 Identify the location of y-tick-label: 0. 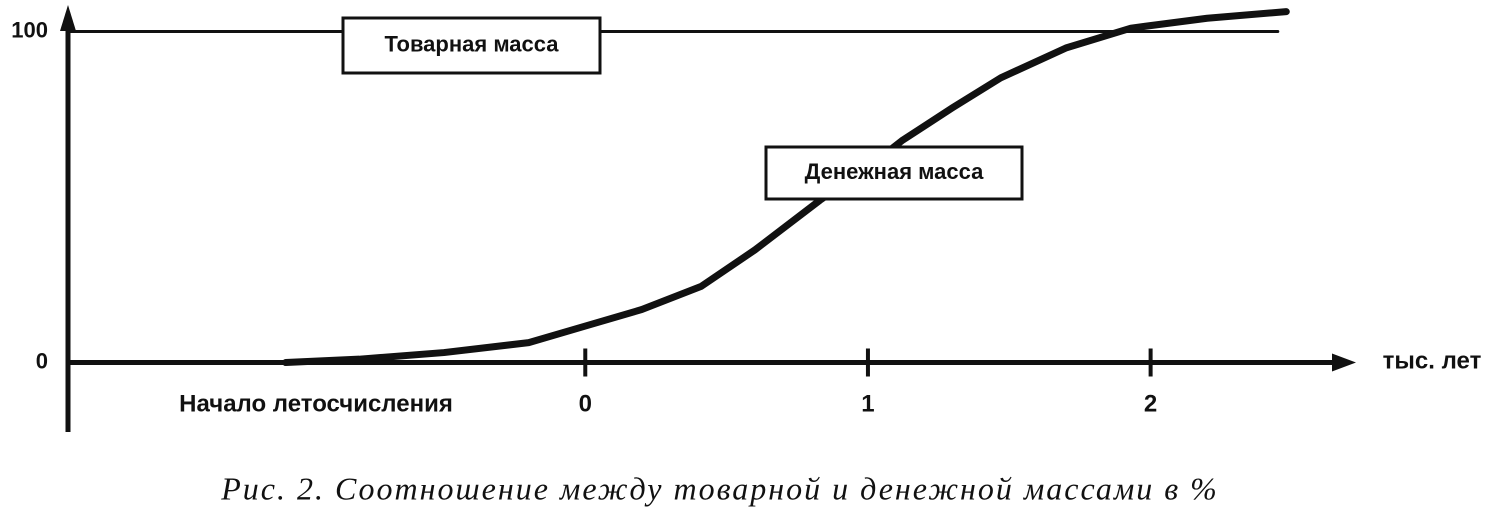
(42, 360).